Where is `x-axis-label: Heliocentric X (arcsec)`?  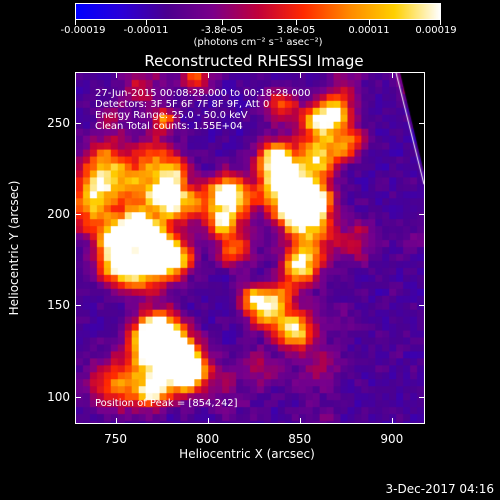
x-axis-label: Heliocentric X (arcsec) is located at coordinates (247, 454).